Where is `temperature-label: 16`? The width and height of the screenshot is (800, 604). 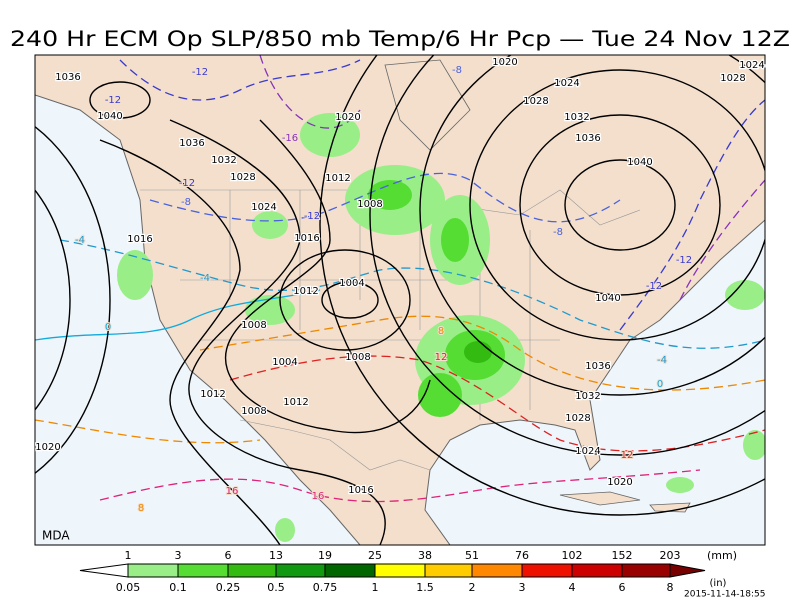 temperature-label: 16 is located at coordinates (232, 491).